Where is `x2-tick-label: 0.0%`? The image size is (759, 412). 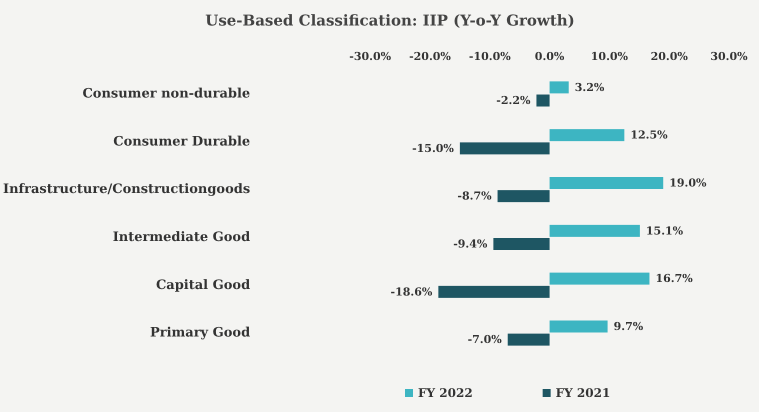 x2-tick-label: 0.0% is located at coordinates (549, 56).